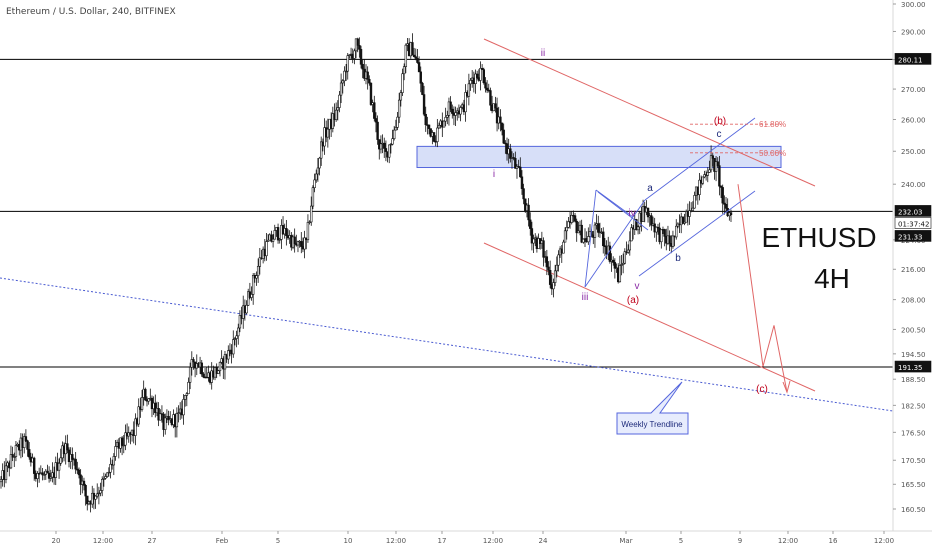 The height and width of the screenshot is (550, 932). I want to click on y-tick-label: 208.00, so click(913, 301).